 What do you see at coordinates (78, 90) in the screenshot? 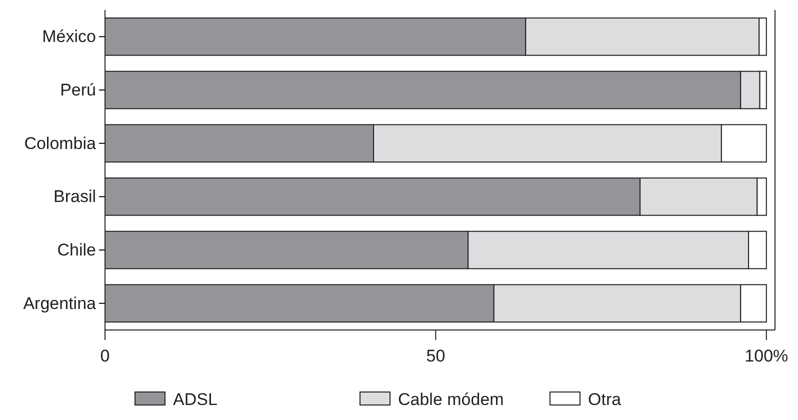
I see `y-tick-label: Perú` at bounding box center [78, 90].